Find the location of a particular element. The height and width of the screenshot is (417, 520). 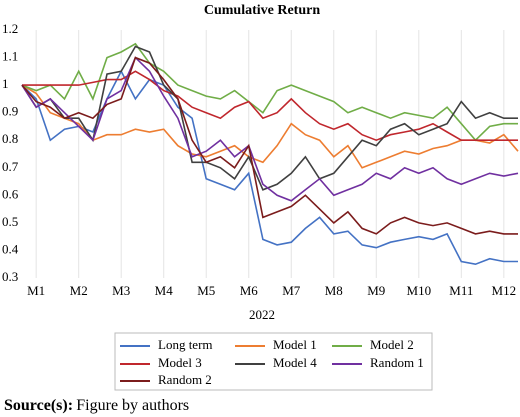

y-tick-label: 0.3 is located at coordinates (10, 276).